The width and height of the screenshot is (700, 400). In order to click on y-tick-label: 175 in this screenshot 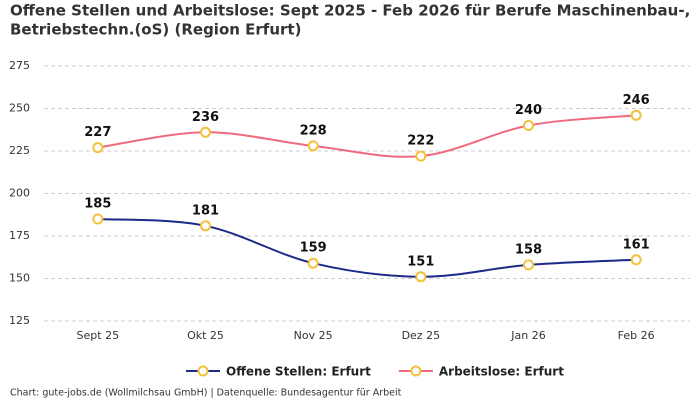, I will do `click(19, 235)`.